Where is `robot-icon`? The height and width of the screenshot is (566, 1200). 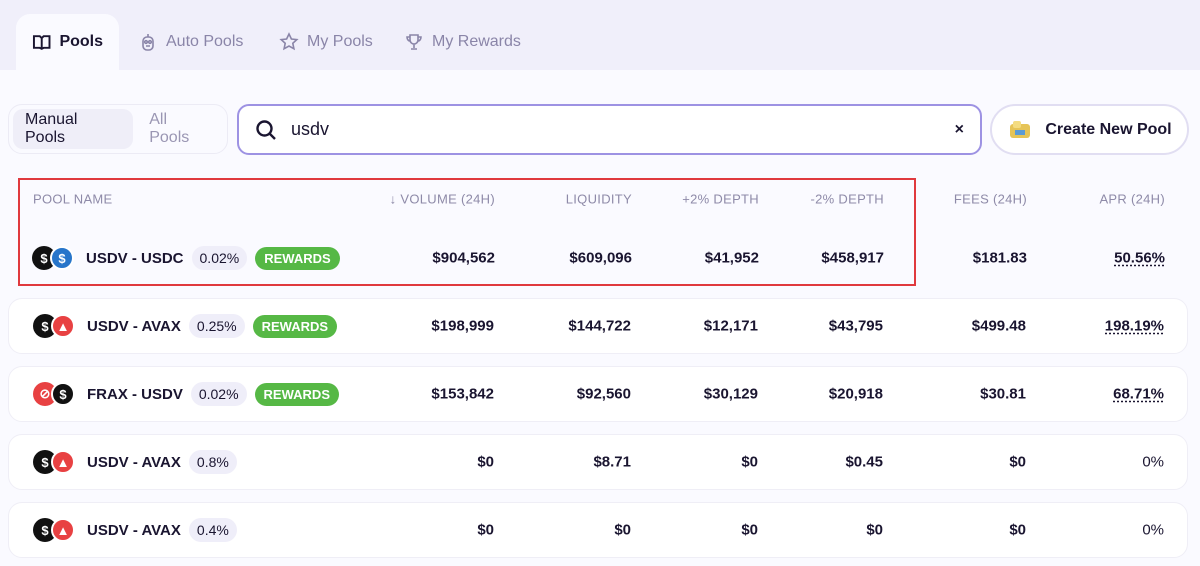 robot-icon is located at coordinates (148, 42).